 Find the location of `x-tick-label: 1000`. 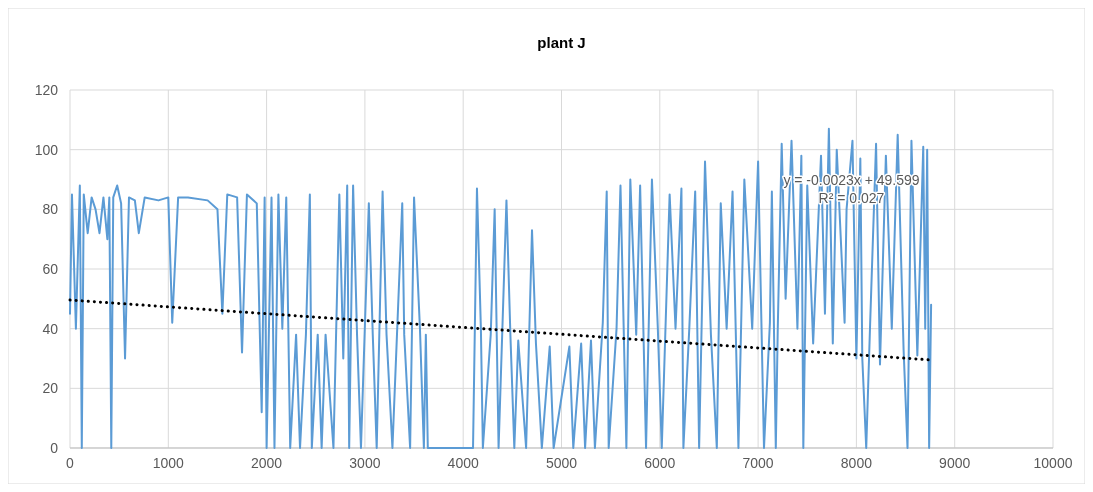

x-tick-label: 1000 is located at coordinates (168, 463).